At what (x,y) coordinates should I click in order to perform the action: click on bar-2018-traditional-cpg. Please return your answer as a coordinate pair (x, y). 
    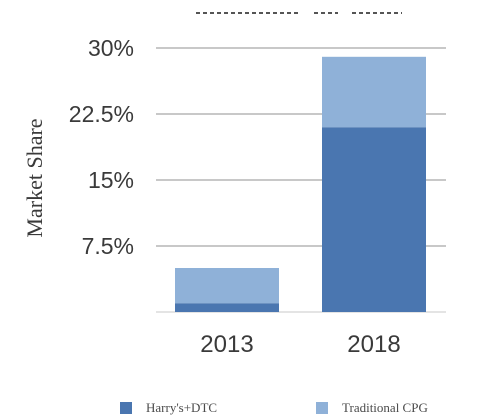
    Looking at the image, I should click on (374, 92).